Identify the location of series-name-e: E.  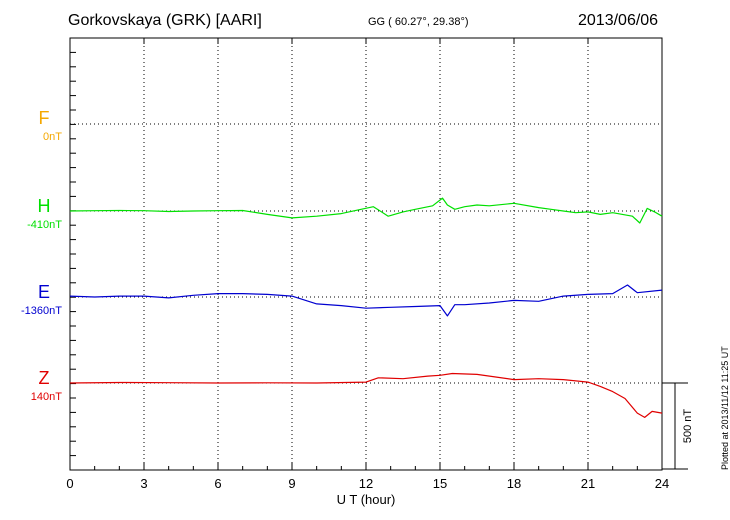
(44, 292).